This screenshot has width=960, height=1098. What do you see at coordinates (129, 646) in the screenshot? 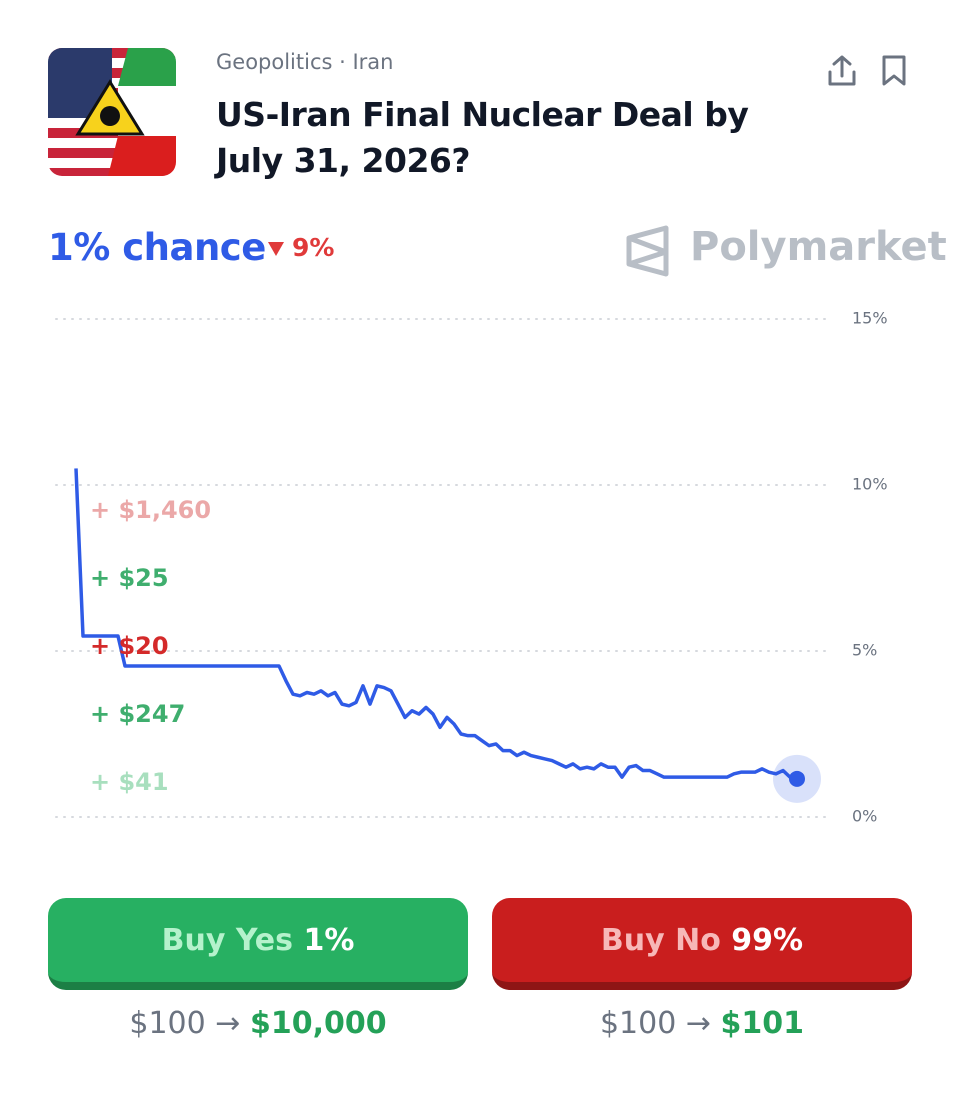
I see `trade-label: + $20` at bounding box center [129, 646].